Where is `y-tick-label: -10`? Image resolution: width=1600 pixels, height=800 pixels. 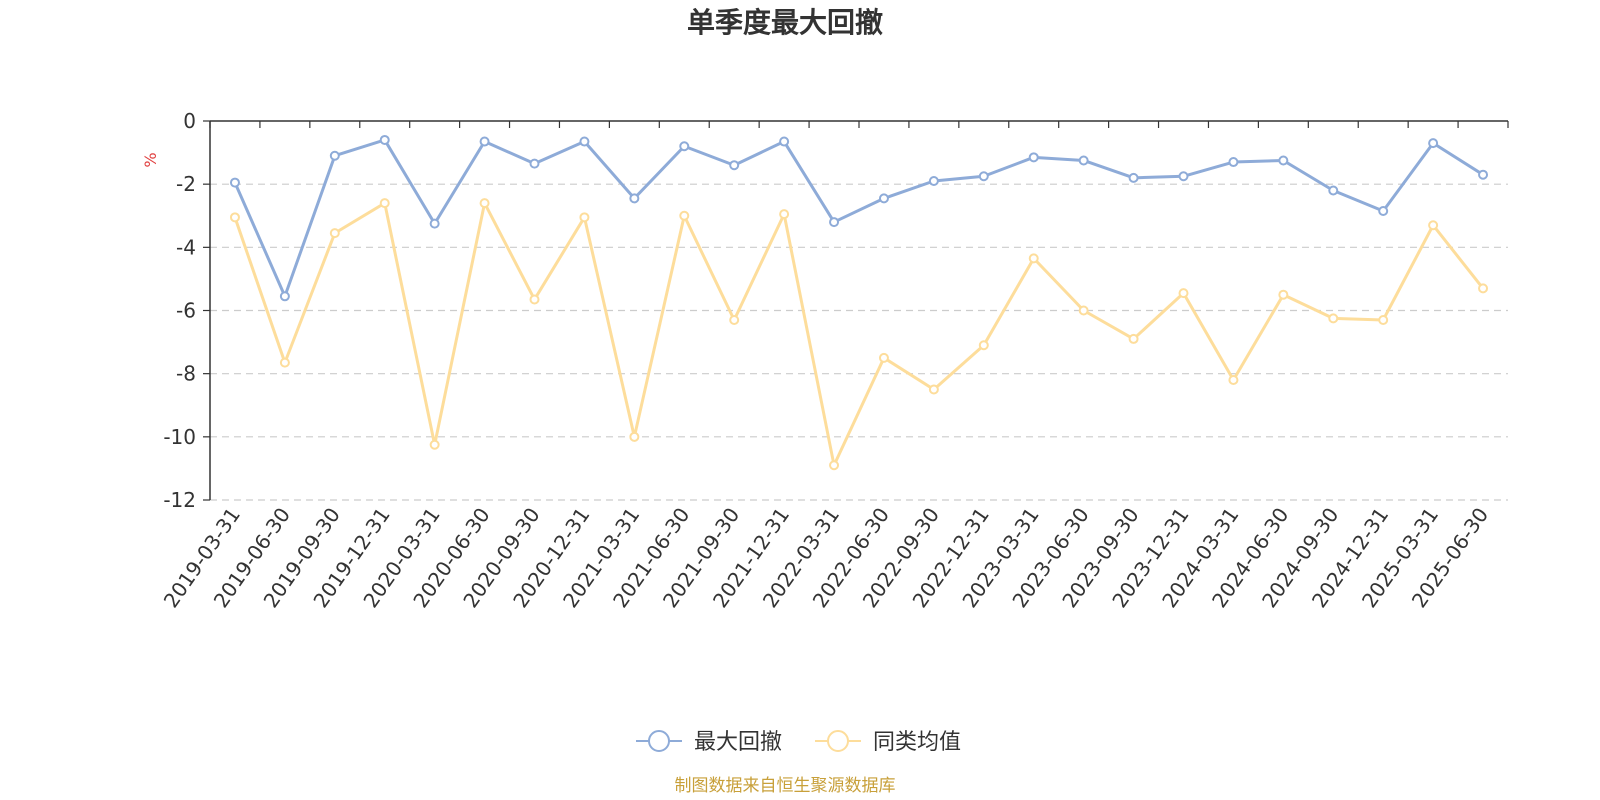
y-tick-label: -10 is located at coordinates (179, 437).